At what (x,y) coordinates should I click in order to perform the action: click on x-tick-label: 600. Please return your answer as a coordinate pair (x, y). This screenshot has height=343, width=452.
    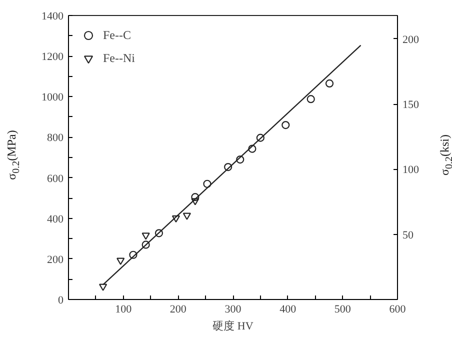
    Looking at the image, I should click on (397, 310).